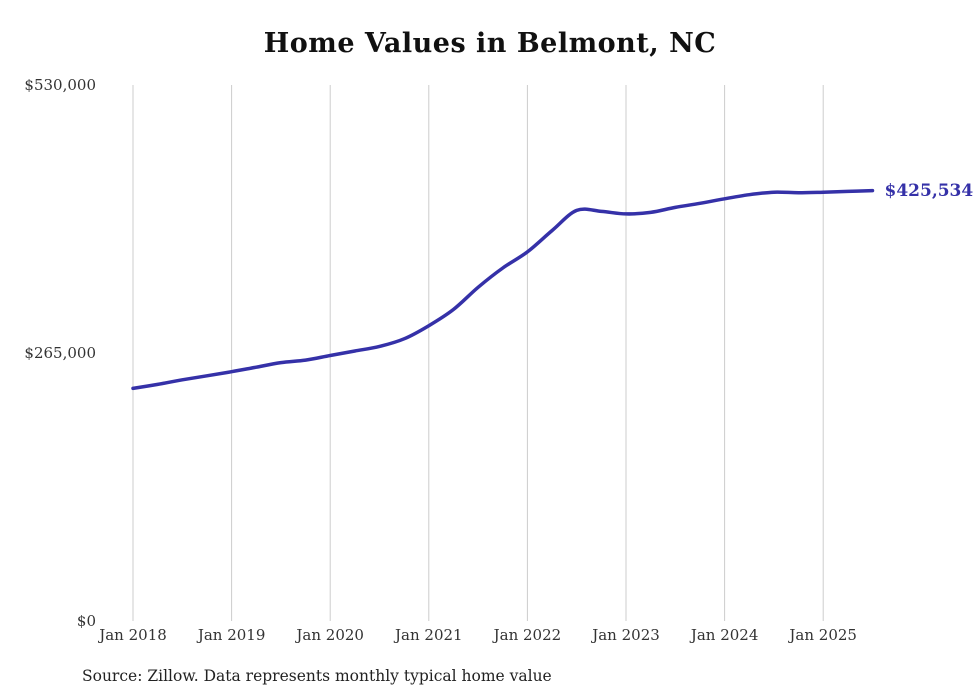 This screenshot has height=699, width=980. Describe the element at coordinates (626, 635) in the screenshot. I see `x-axis-tick-label: Jan 2023` at that location.